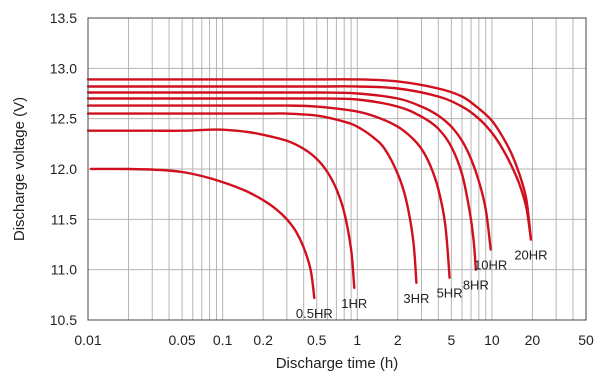 This screenshot has width=598, height=374. Describe the element at coordinates (357, 340) in the screenshot. I see `x-tick-label: 1` at that location.